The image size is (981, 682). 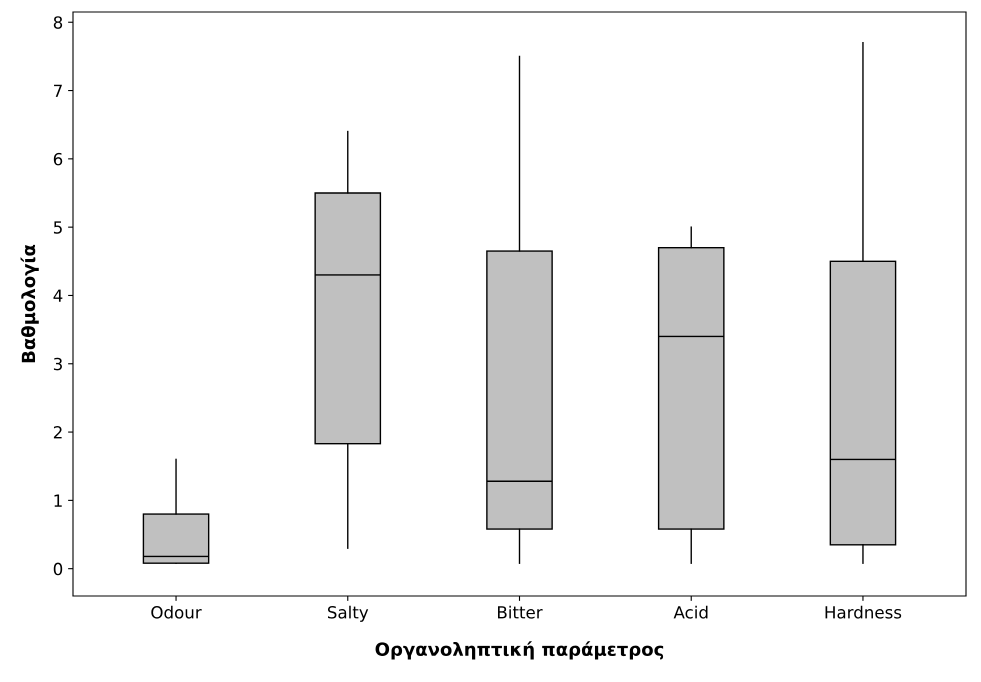 I want to click on y-tick-label: 5, so click(x=58, y=227).